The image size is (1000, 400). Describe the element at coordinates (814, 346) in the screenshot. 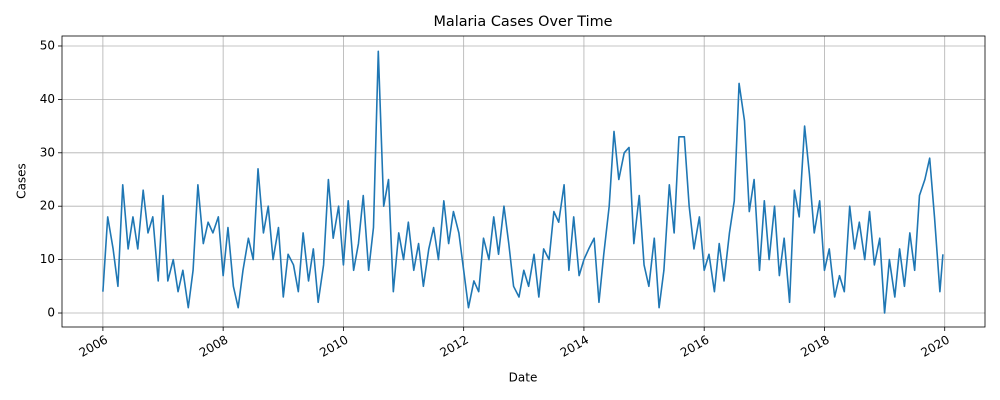

I see `x-tick-label: 2018` at that location.